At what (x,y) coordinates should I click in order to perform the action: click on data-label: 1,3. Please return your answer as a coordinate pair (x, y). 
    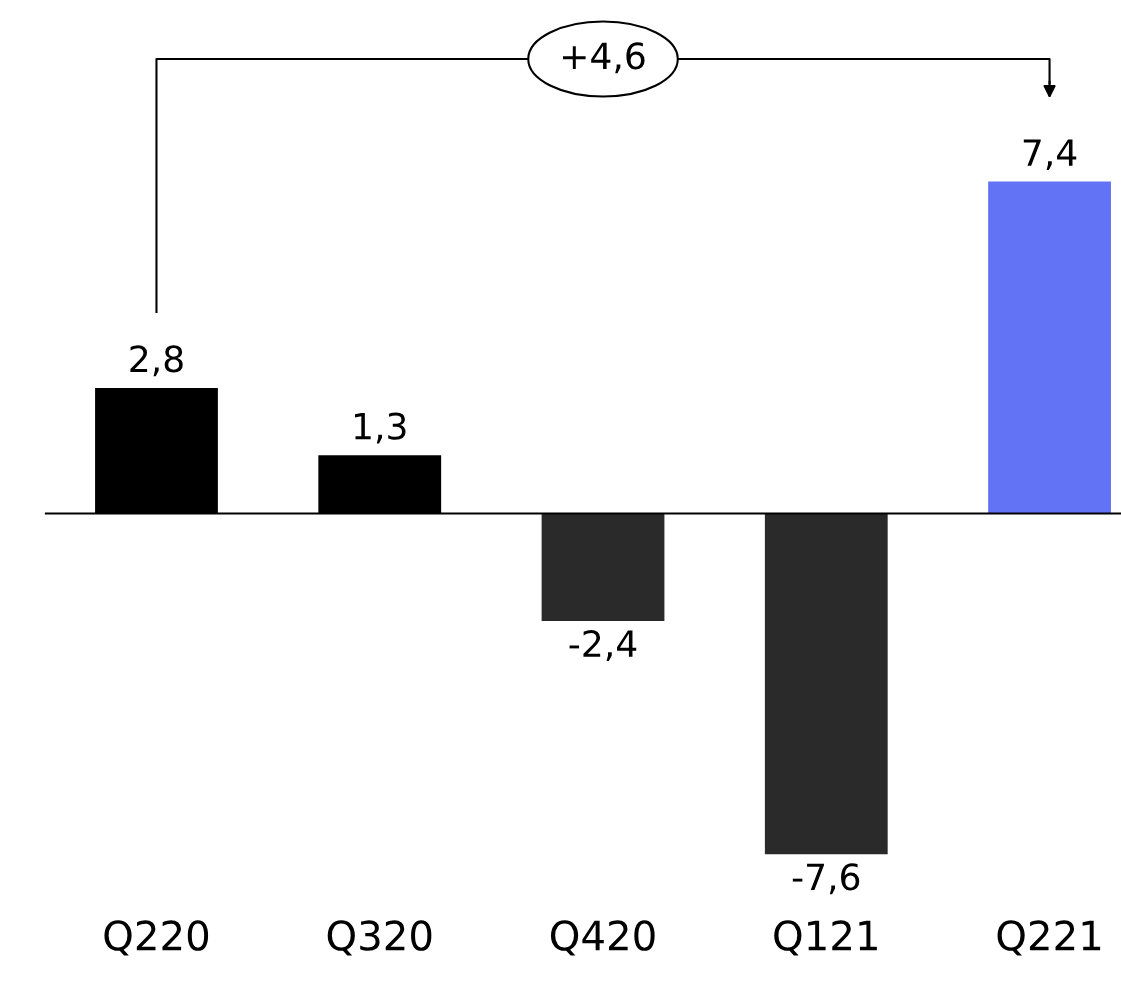
    Looking at the image, I should click on (380, 428).